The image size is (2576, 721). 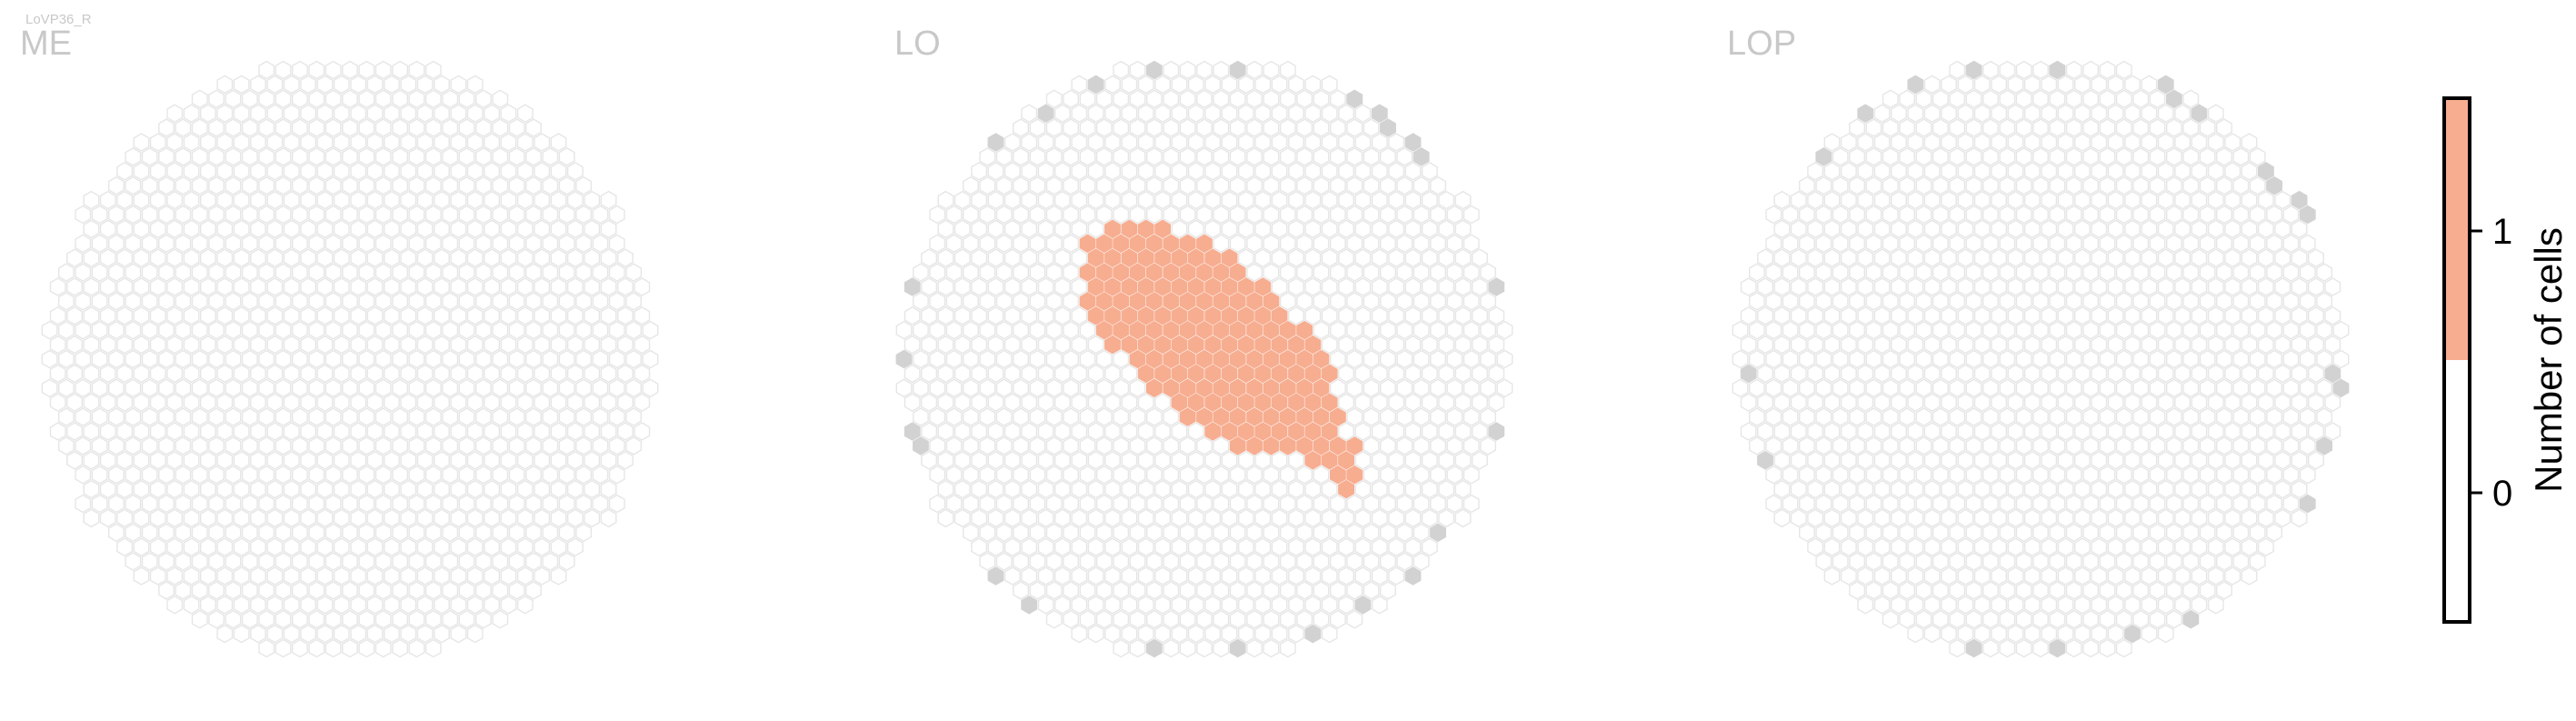 I want to click on panel-title-me: ME, so click(x=46, y=44).